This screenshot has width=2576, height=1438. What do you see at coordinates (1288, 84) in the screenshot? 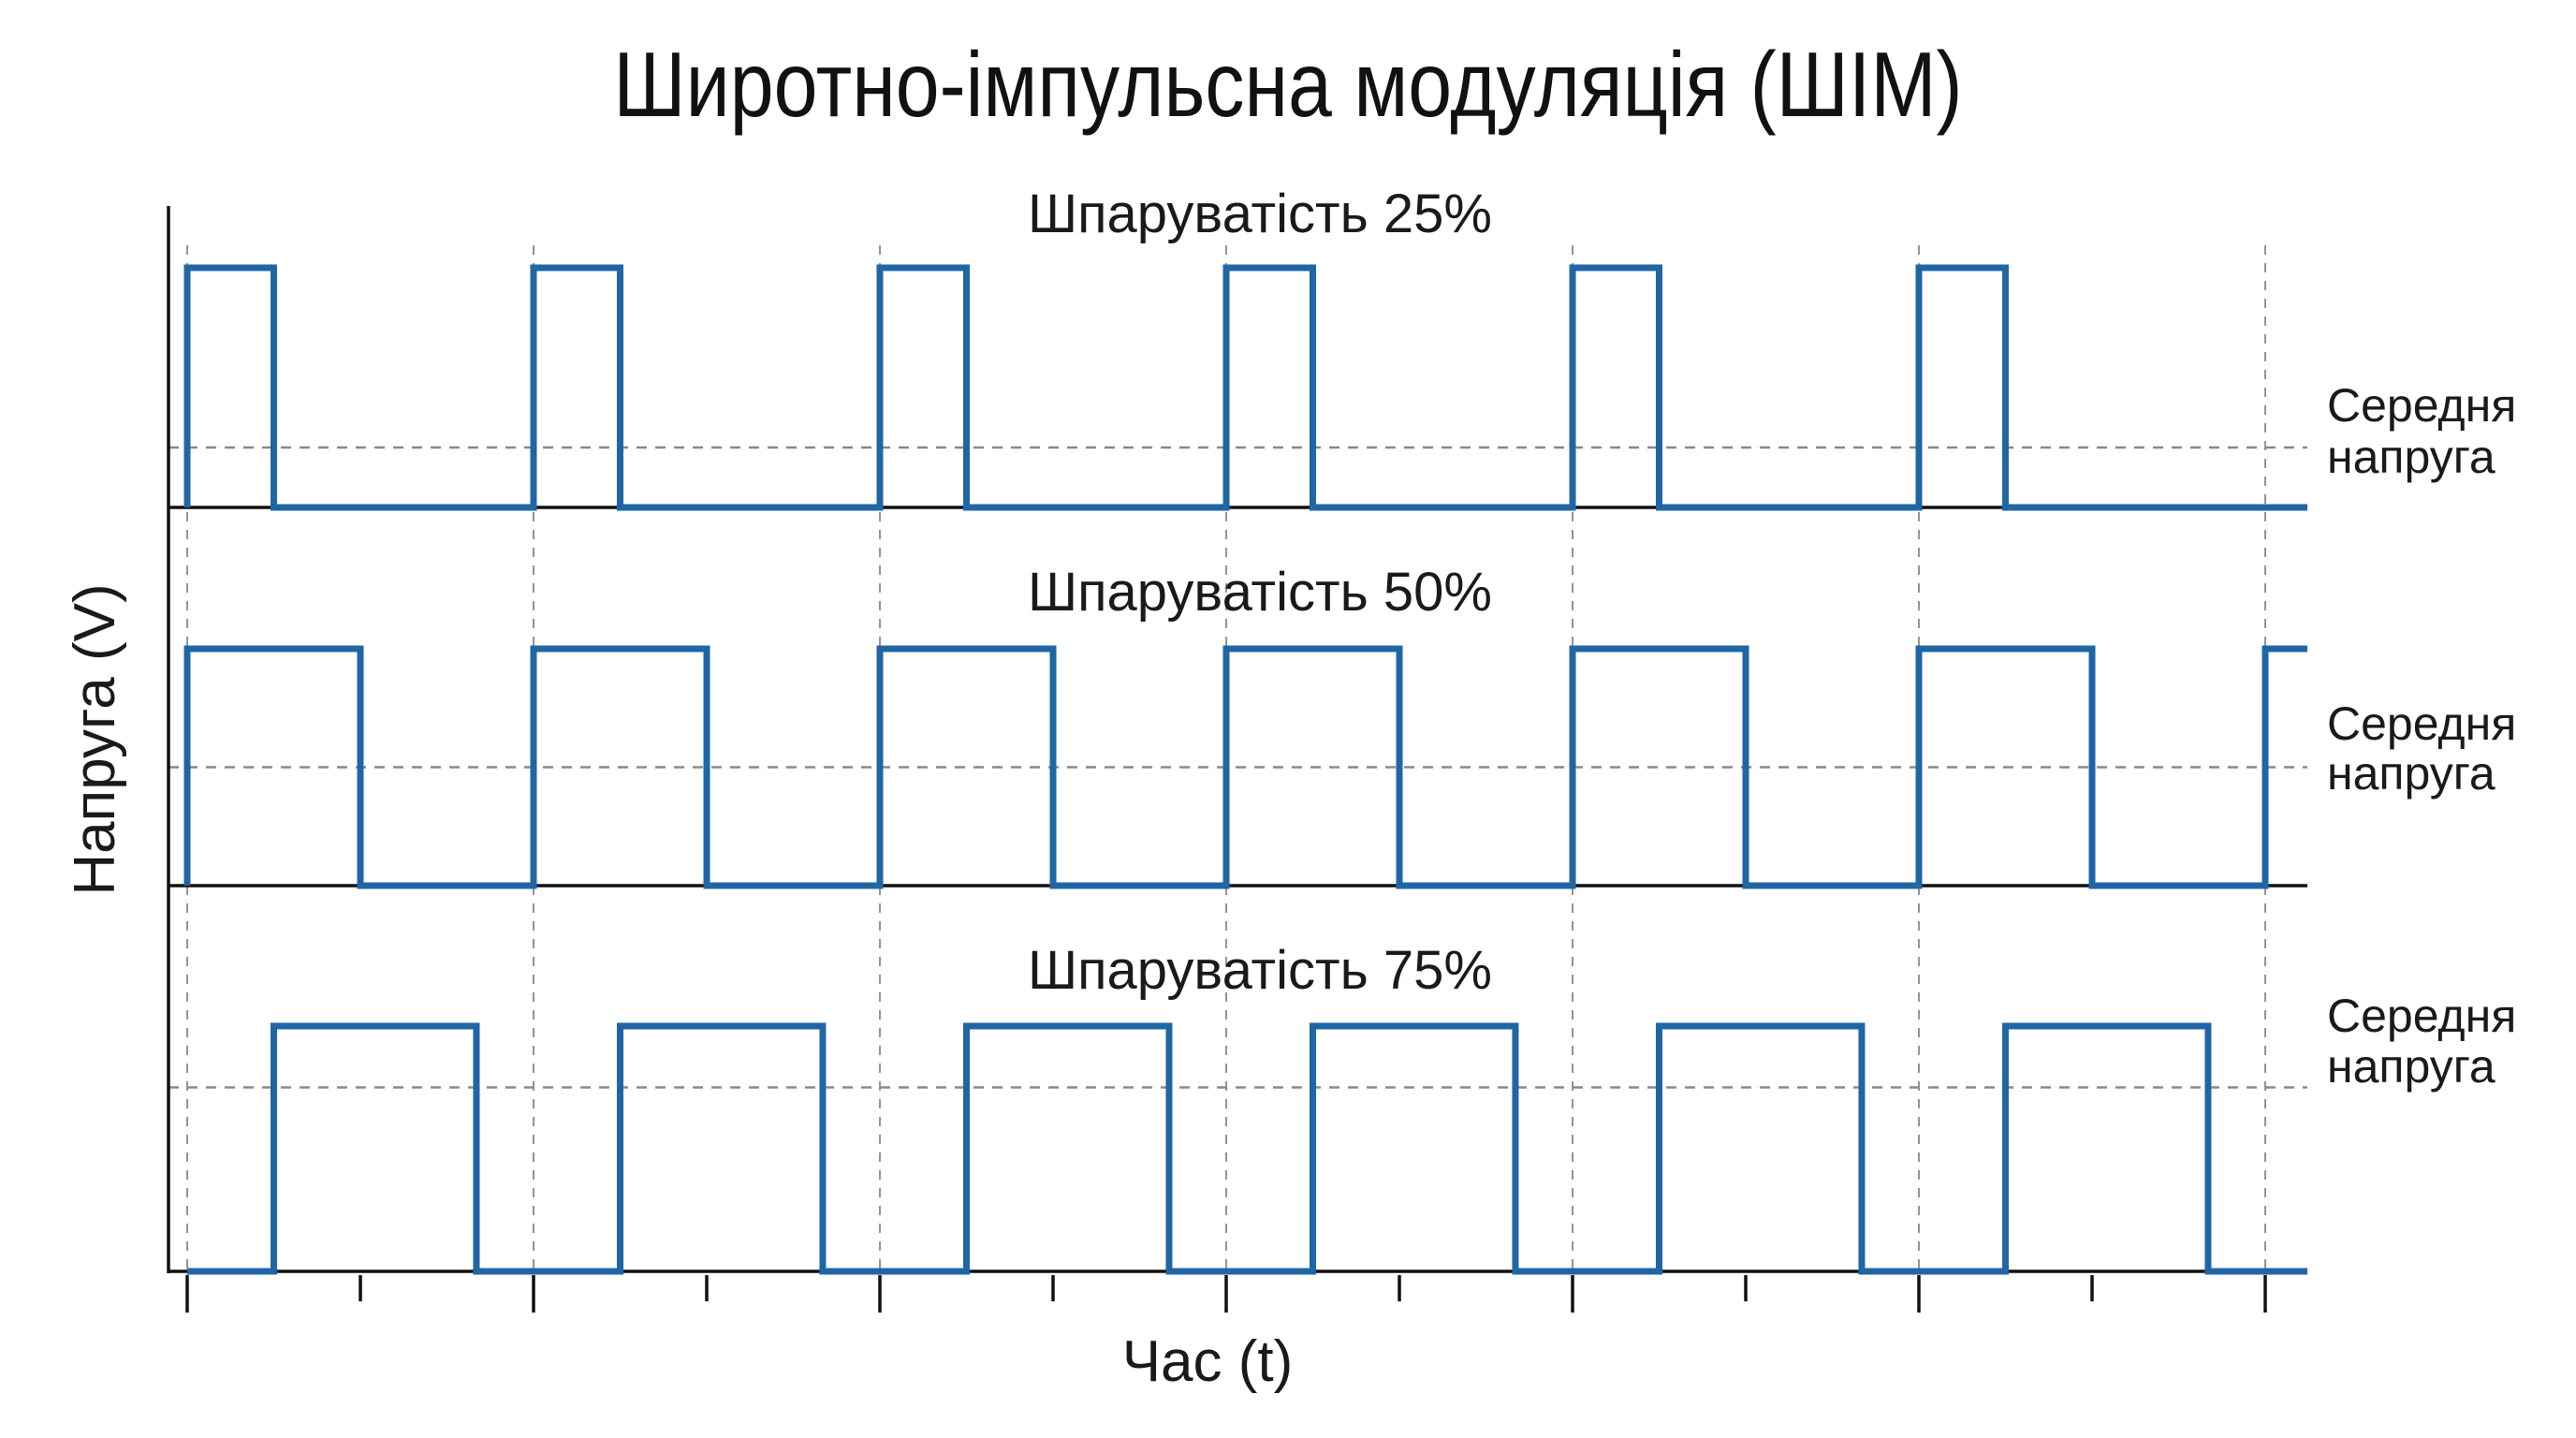
I see `chart-title: Широтно-імпульсна модуляція (ШІМ)` at bounding box center [1288, 84].